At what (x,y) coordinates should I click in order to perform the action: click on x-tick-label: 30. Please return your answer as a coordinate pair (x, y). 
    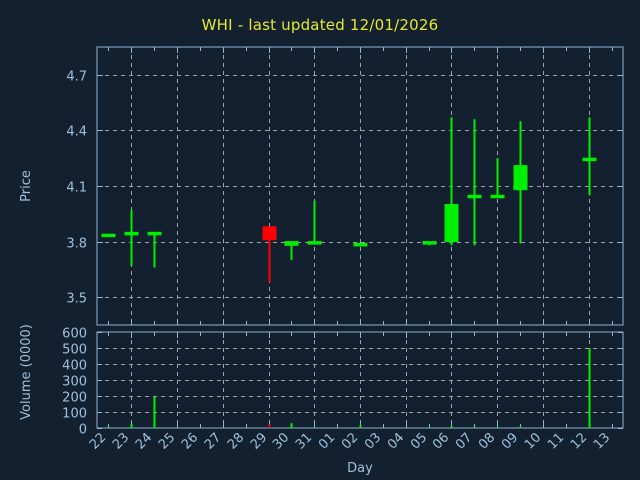
    Looking at the image, I should click on (281, 441).